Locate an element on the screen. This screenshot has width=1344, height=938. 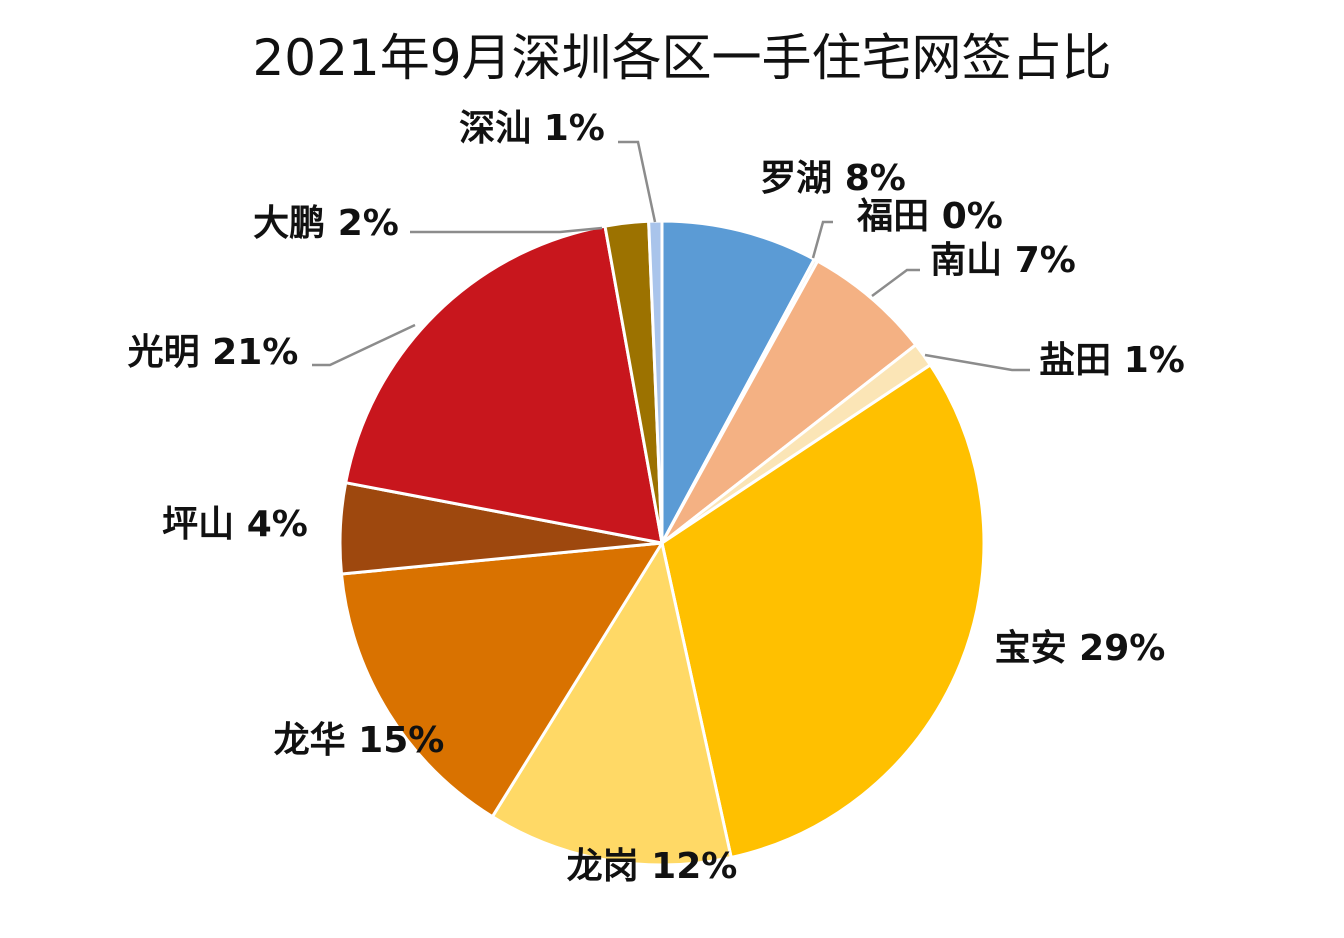
leader-lines is located at coordinates (671, 256).